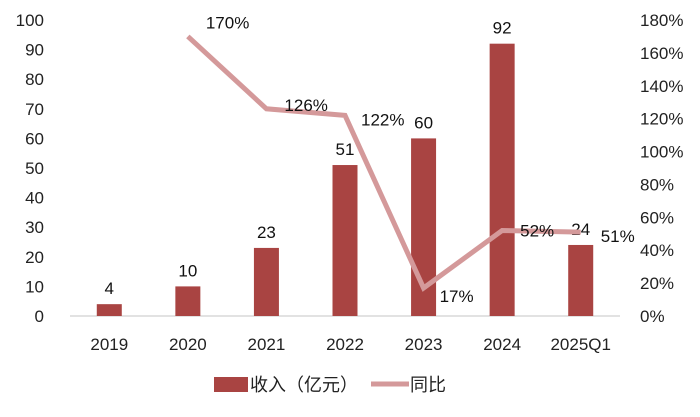 The width and height of the screenshot is (700, 417). Describe the element at coordinates (34, 257) in the screenshot. I see `left-axis-tick: 20` at that location.